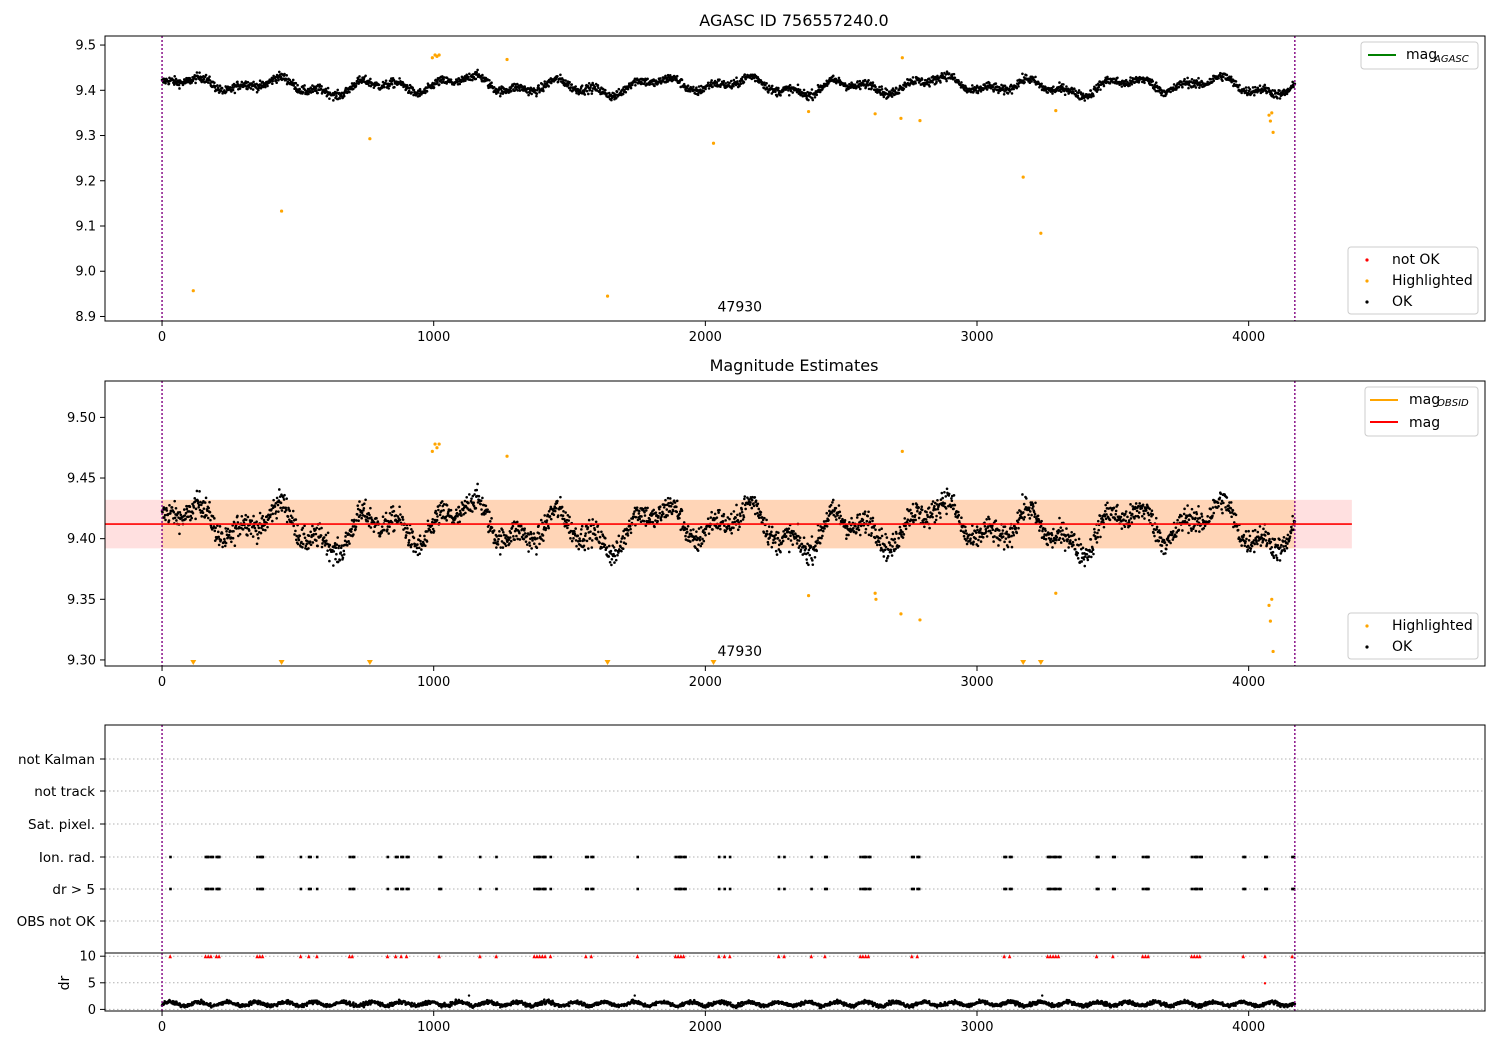  I want to click on legend-label-mag: mag, so click(1421, 55).